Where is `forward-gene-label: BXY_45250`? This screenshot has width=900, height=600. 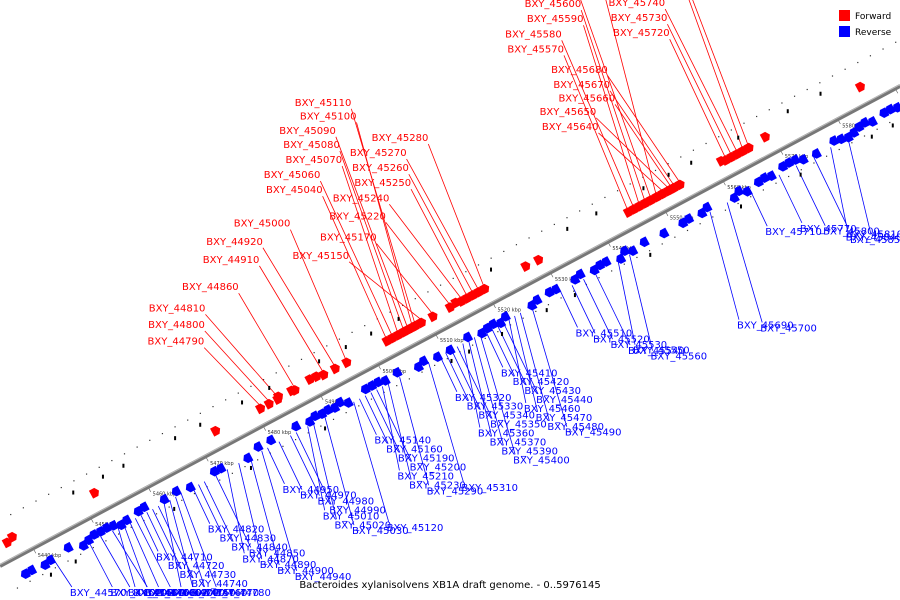 forward-gene-label: BXY_45250 is located at coordinates (382, 183).